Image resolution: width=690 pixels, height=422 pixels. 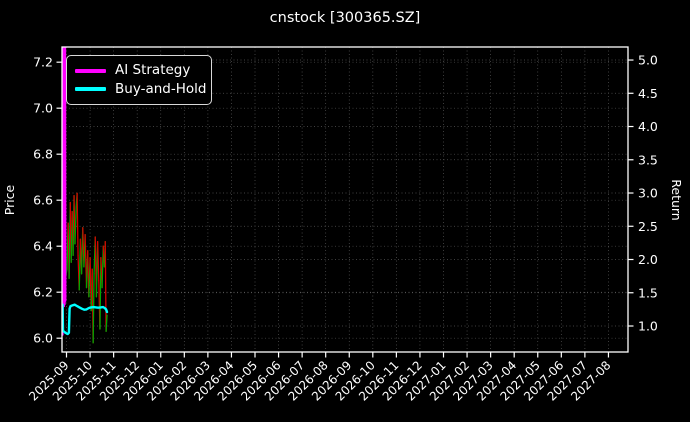 I want to click on return-tick-label: 1.0, so click(x=648, y=326).